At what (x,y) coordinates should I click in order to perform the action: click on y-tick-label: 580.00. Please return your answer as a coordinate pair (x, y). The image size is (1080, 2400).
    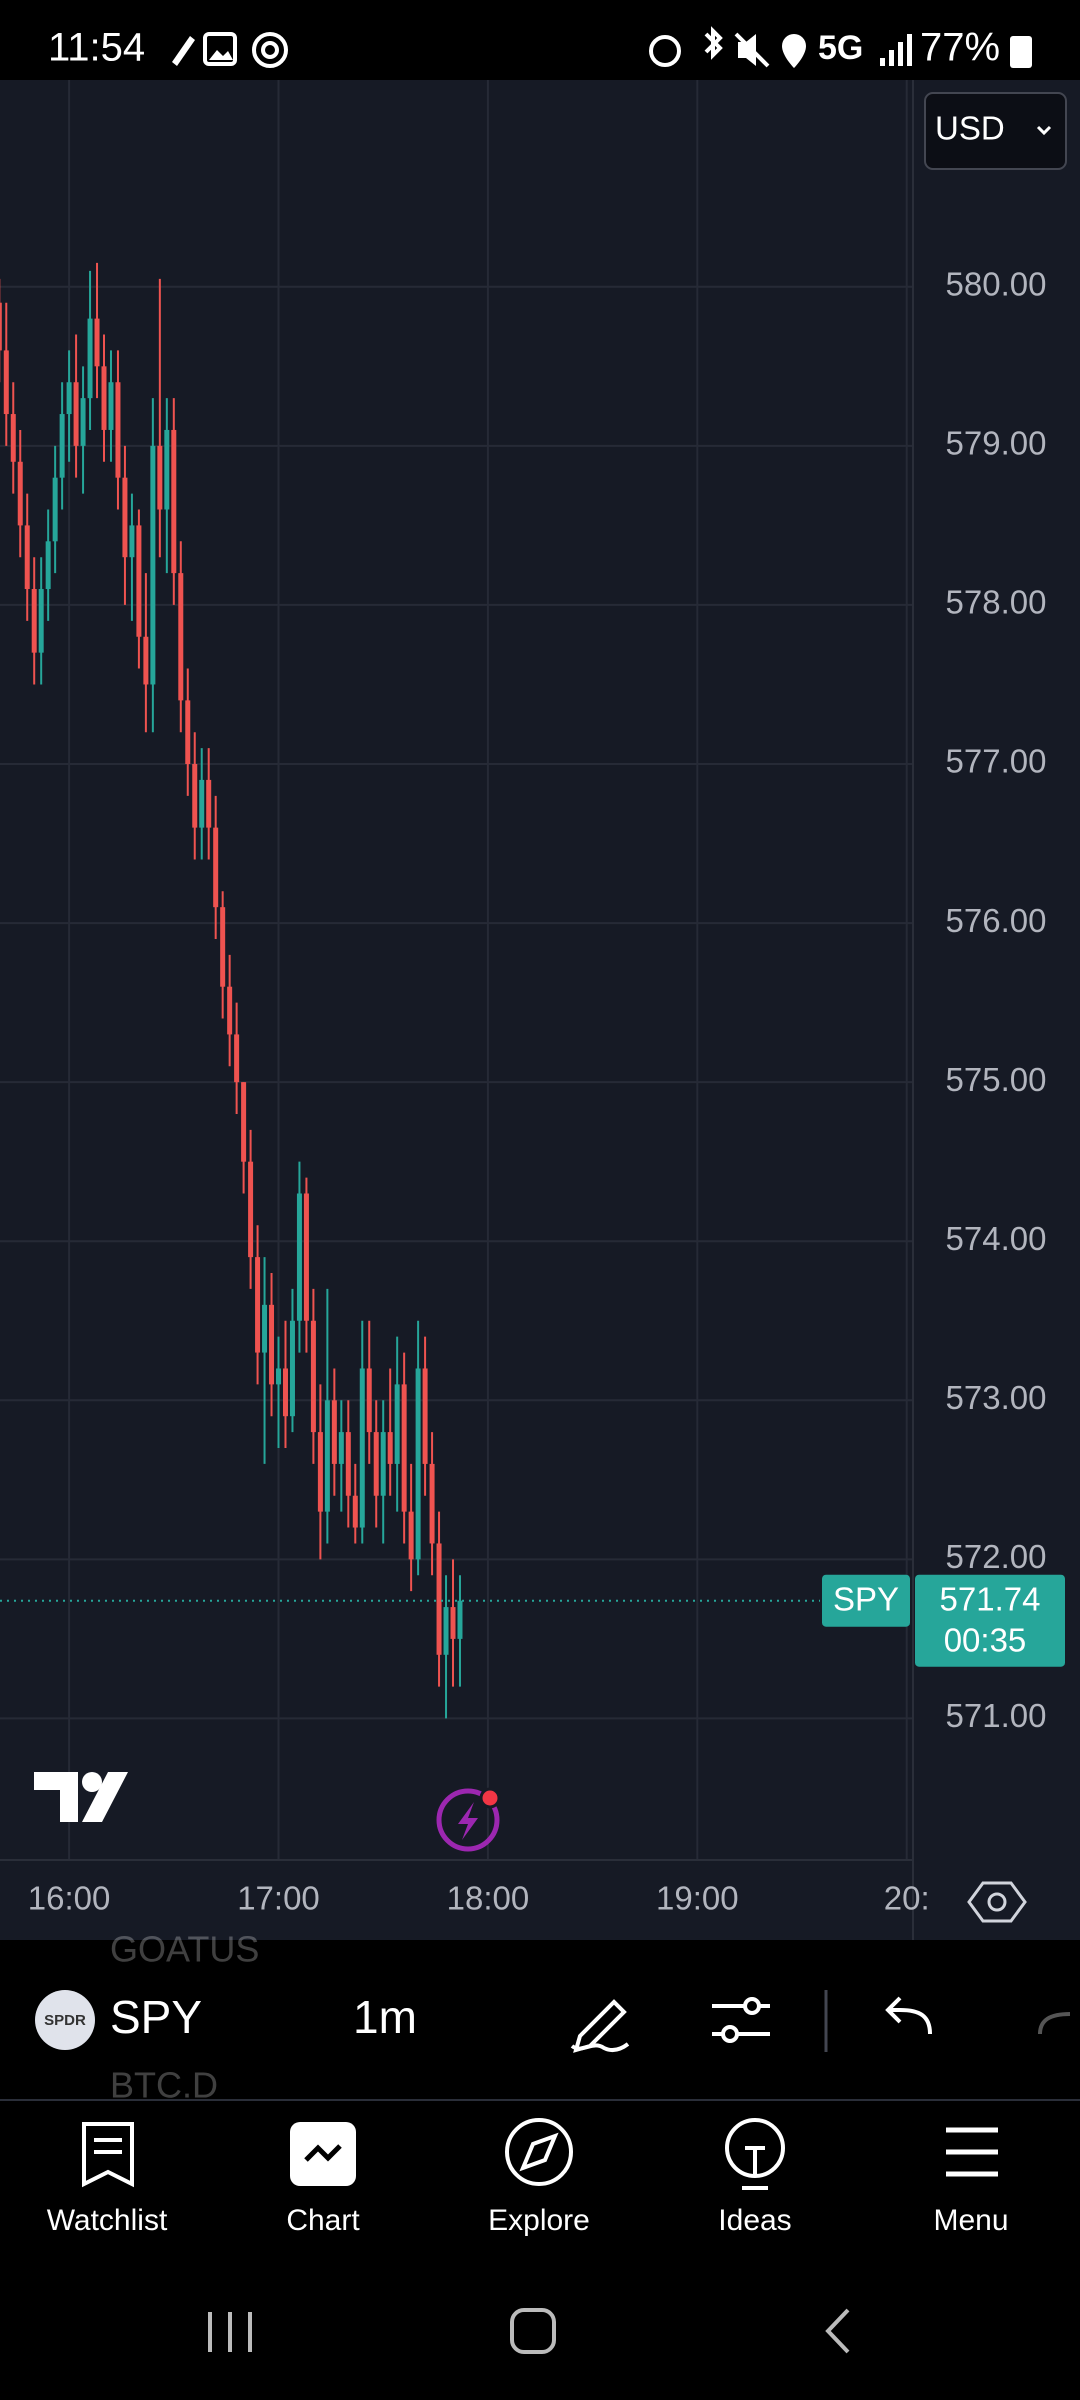
    Looking at the image, I should click on (996, 284).